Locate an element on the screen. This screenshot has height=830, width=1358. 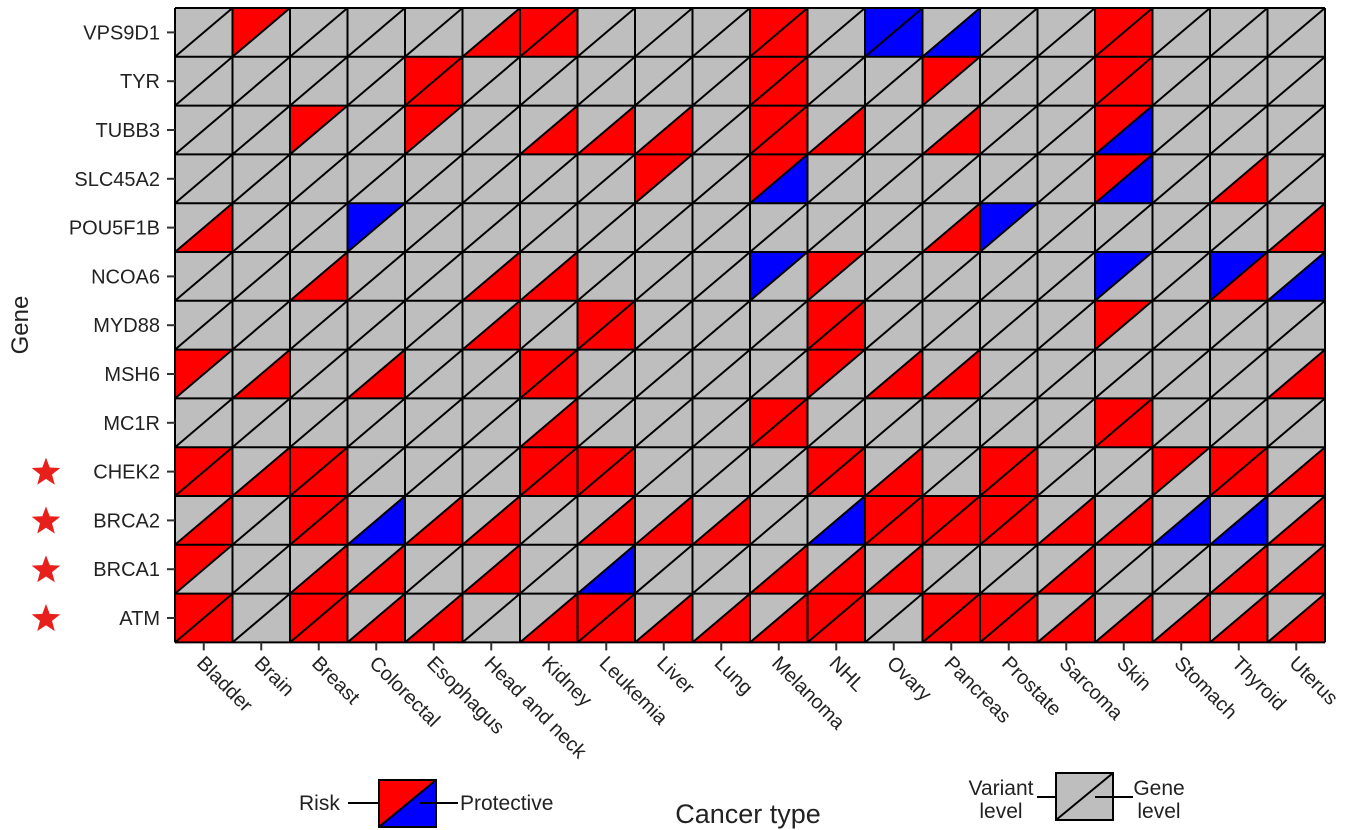
cancer-type-label-liver: Liver is located at coordinates (675, 675).